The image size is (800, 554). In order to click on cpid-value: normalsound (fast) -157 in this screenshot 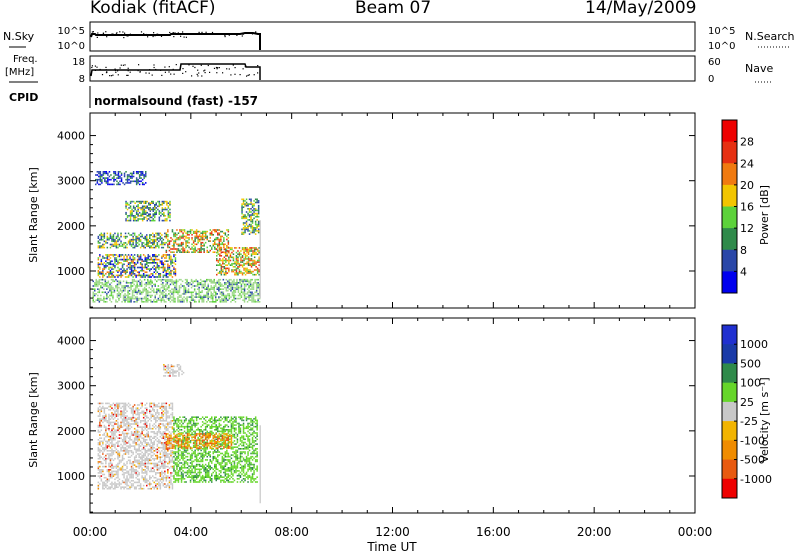, I will do `click(176, 101)`.